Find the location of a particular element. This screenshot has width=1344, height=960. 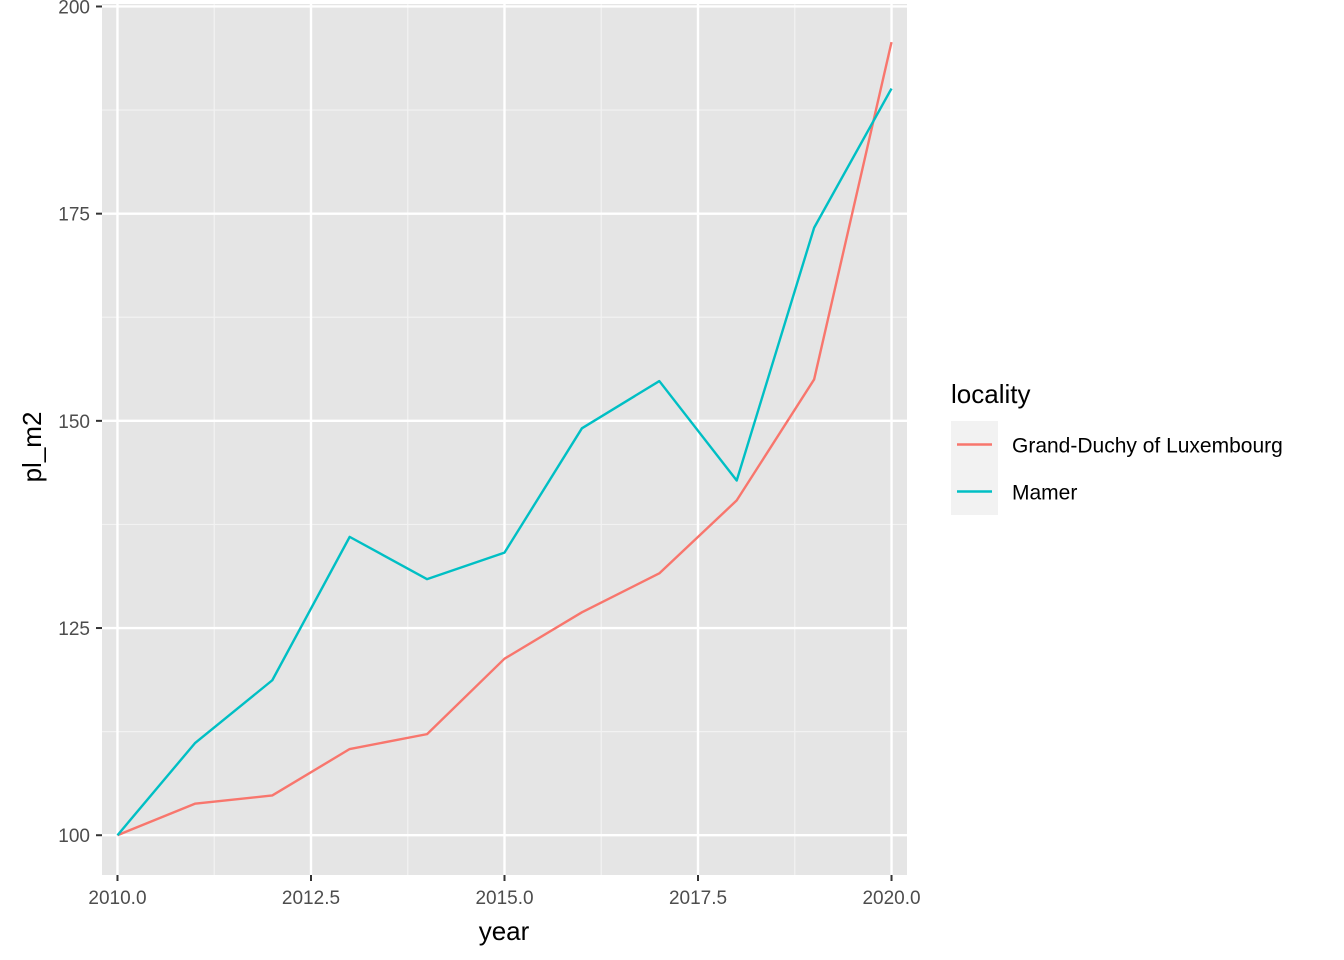

x-axis-title: year is located at coordinates (504, 931).